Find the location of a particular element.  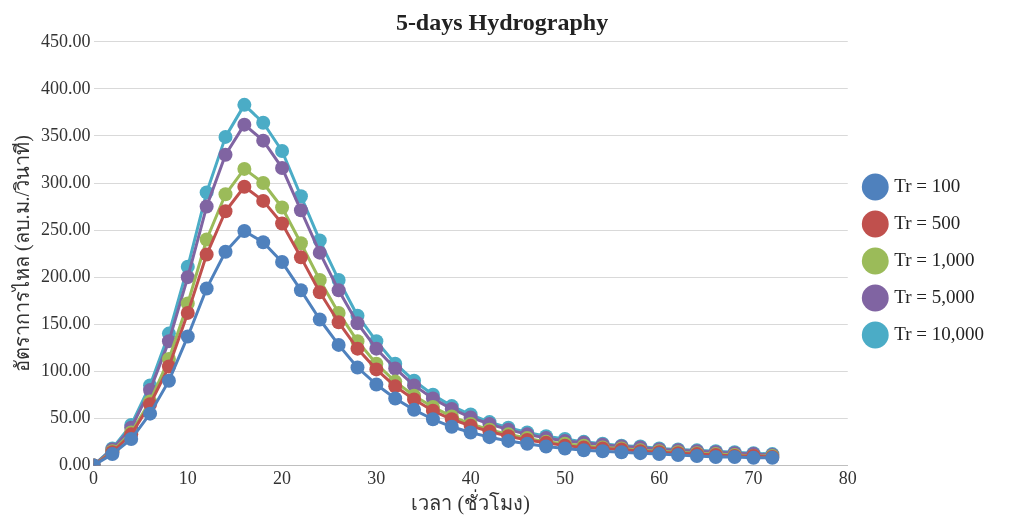

legend-label: Tr = 500 is located at coordinates (927, 222).